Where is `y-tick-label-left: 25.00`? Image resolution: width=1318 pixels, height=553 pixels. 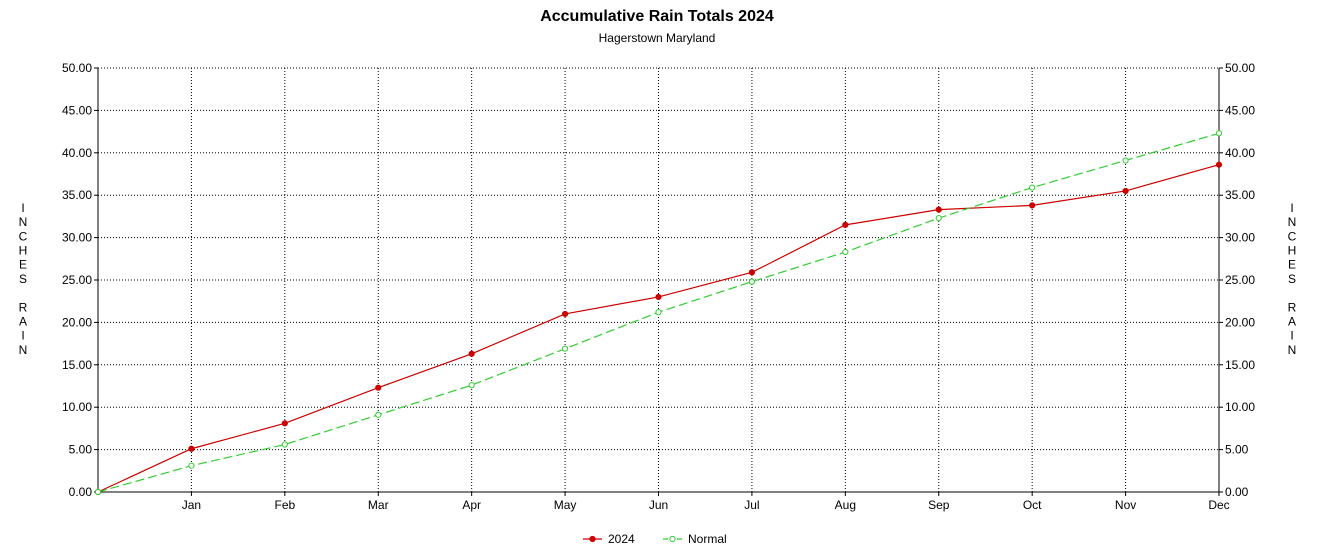 y-tick-label-left: 25.00 is located at coordinates (77, 280).